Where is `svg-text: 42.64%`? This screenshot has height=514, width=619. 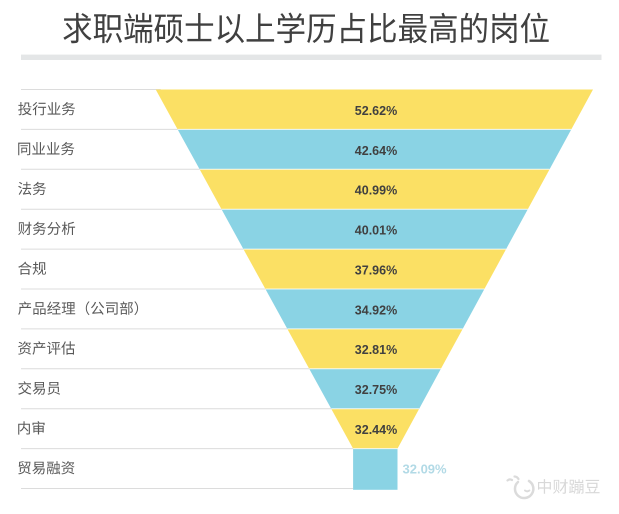
svg-text: 42.64% is located at coordinates (376, 151).